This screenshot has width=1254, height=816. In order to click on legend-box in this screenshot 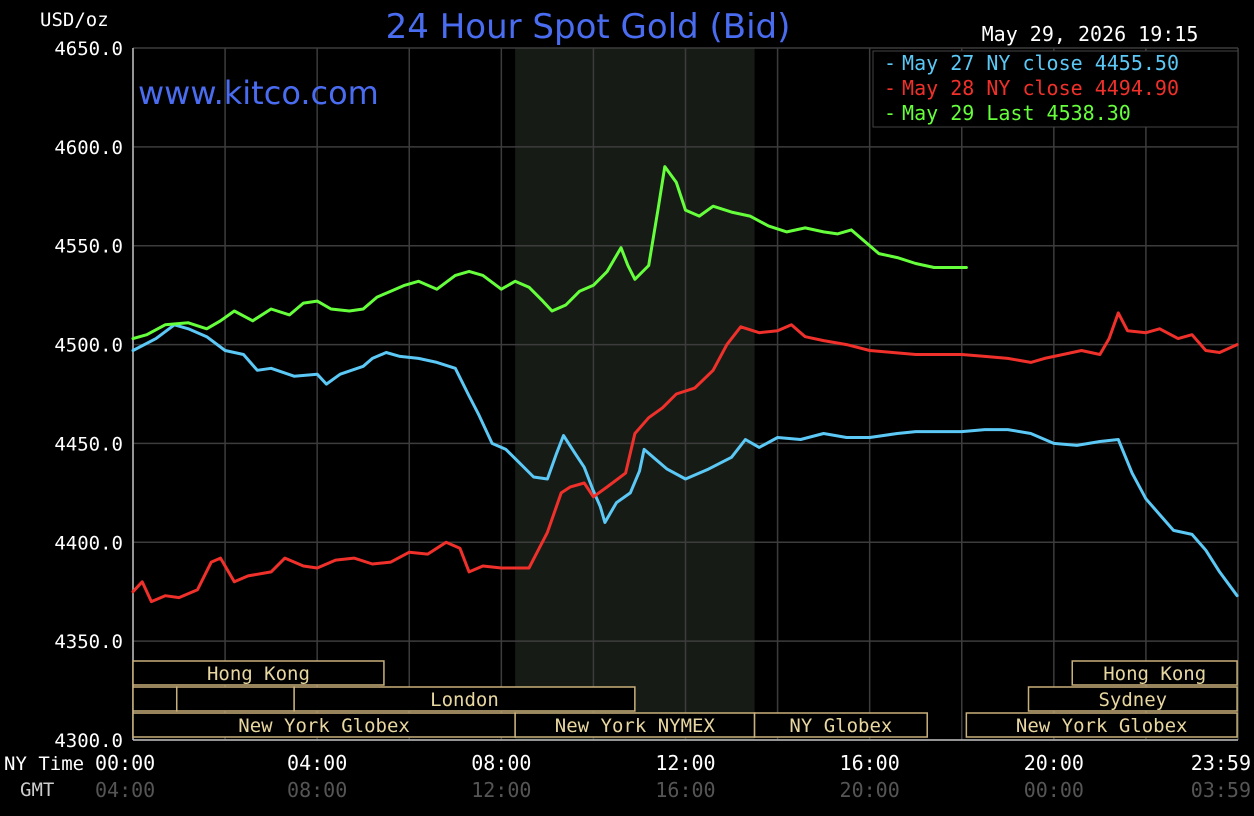, I will do `click(1055, 89)`.